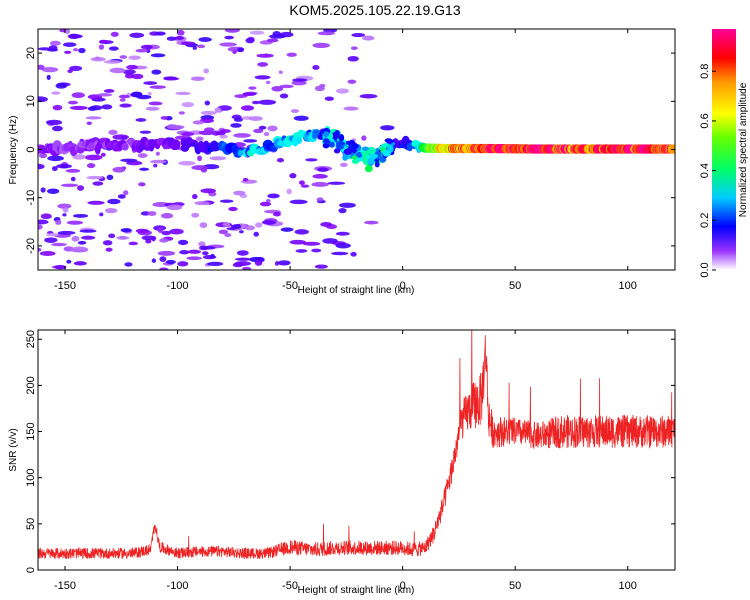 The image size is (750, 600). What do you see at coordinates (31, 198) in the screenshot?
I see `y-tick-label: -10` at bounding box center [31, 198].